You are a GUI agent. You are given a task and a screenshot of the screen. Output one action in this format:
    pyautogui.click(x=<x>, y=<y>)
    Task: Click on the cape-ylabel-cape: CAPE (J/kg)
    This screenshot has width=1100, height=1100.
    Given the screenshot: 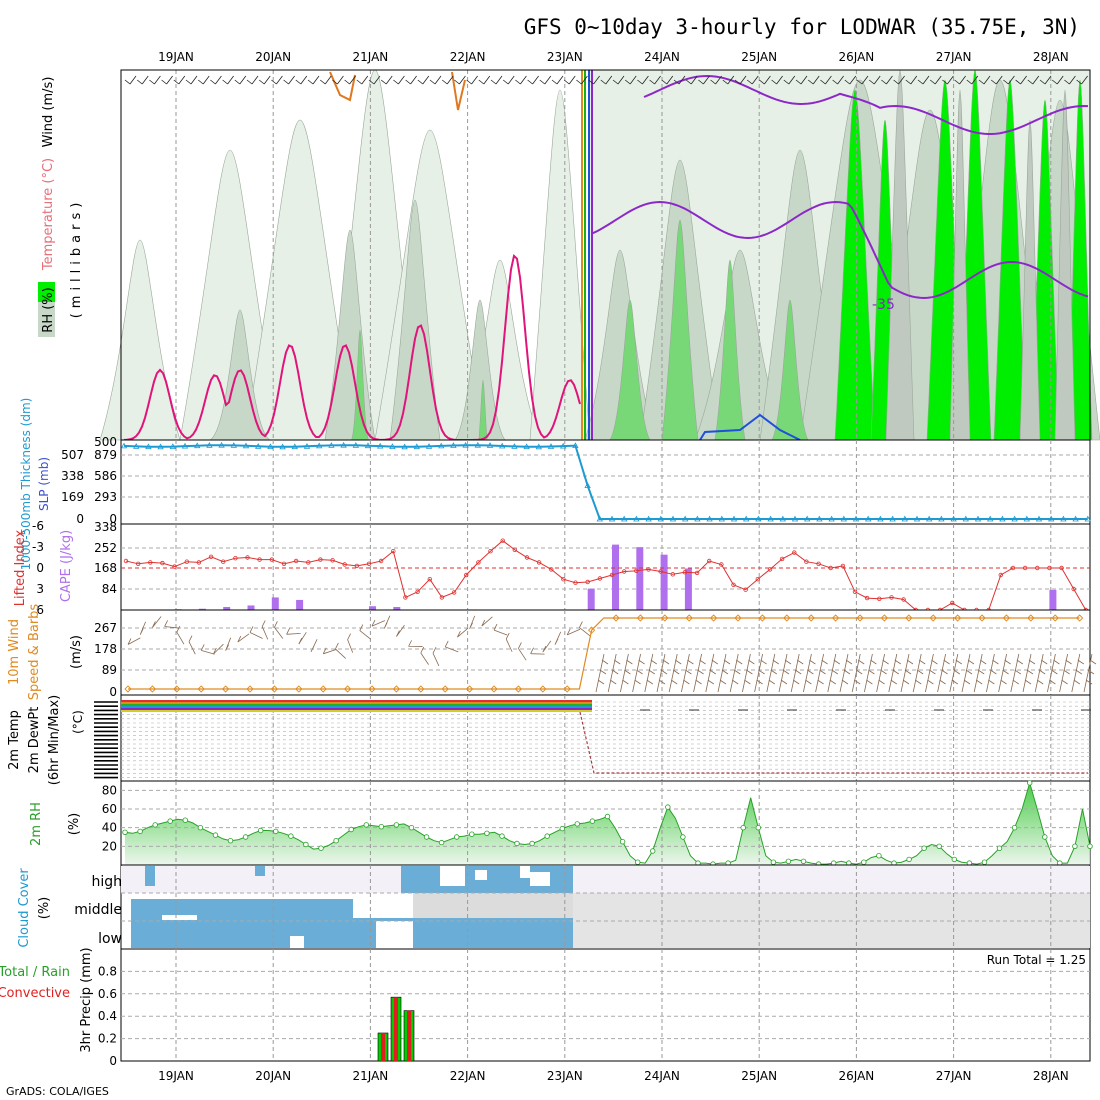 What is the action you would take?
    pyautogui.click(x=66, y=566)
    